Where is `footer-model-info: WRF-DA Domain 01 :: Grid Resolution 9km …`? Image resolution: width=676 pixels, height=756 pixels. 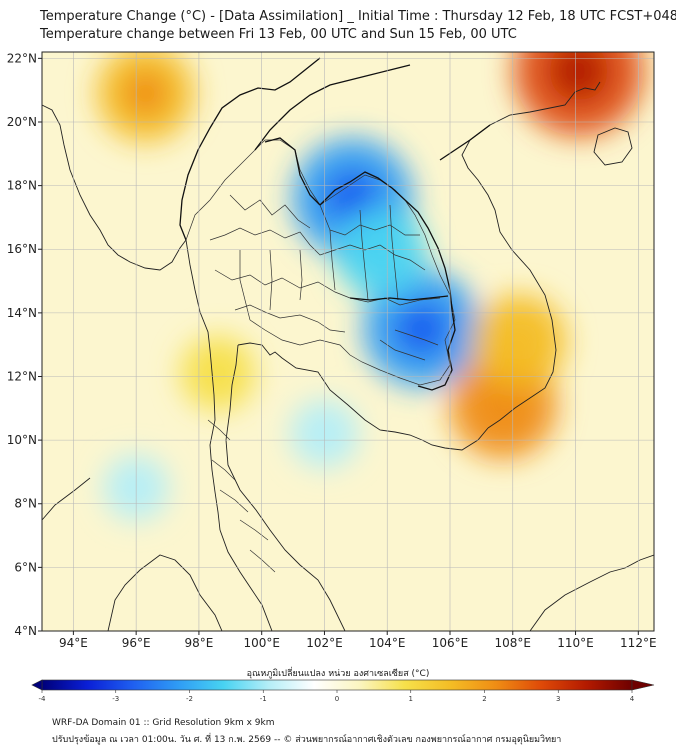
footer-model-info: WRF-DA Domain 01 :: Grid Resolution 9km … is located at coordinates (163, 723).